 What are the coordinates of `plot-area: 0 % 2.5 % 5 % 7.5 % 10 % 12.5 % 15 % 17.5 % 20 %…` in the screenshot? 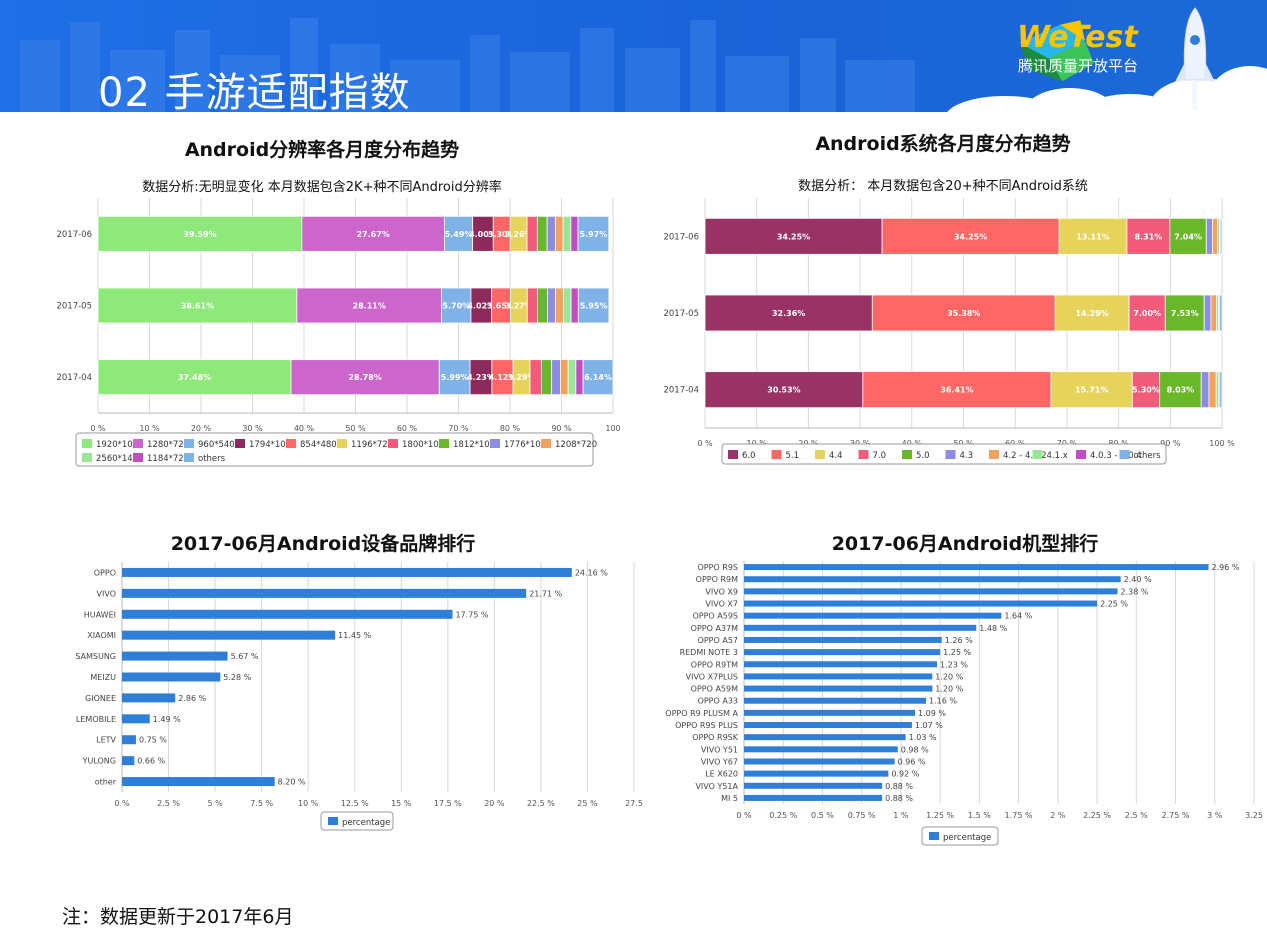 It's located at (359, 685).